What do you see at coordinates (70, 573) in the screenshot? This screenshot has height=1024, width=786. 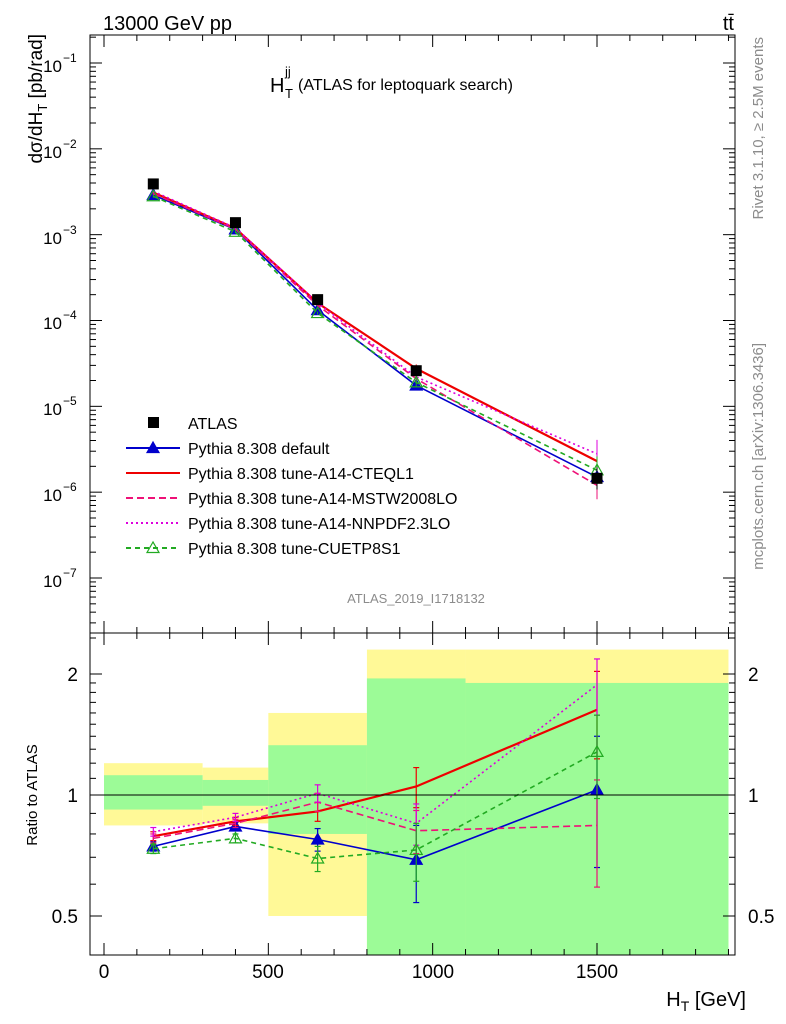 I see `main-y-tick-exp: −7` at bounding box center [70, 573].